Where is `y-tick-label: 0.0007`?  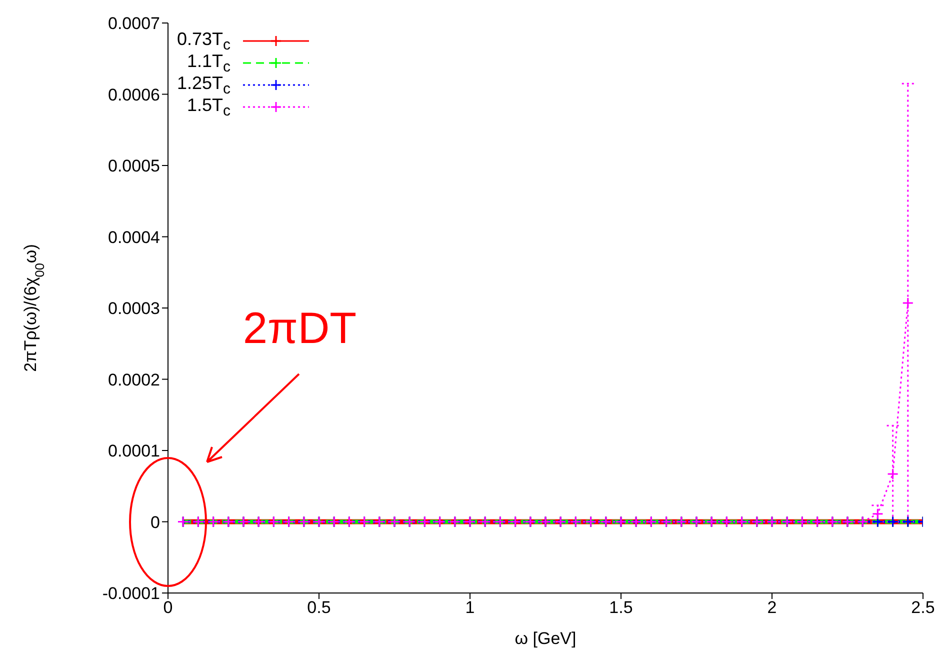 y-tick-label: 0.0007 is located at coordinates (134, 24).